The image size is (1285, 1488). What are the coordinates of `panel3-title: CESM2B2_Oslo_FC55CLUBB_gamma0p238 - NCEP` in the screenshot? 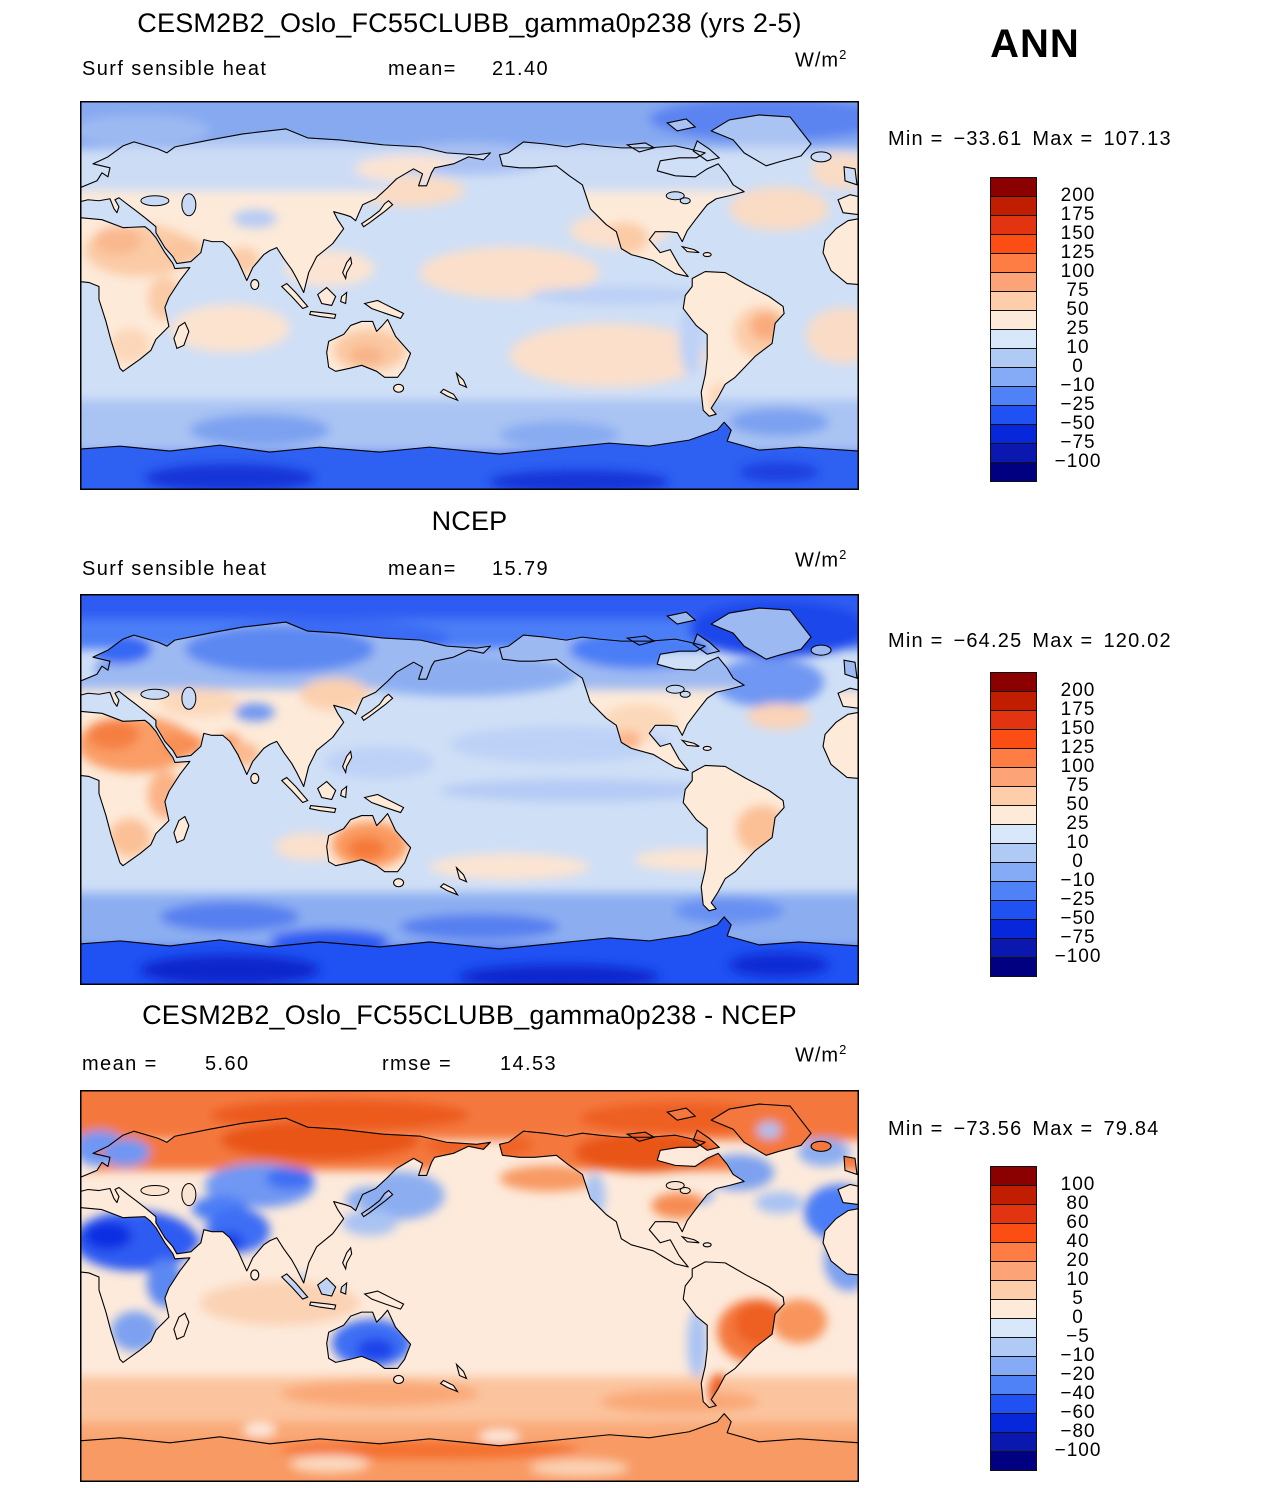 It's located at (469, 1015).